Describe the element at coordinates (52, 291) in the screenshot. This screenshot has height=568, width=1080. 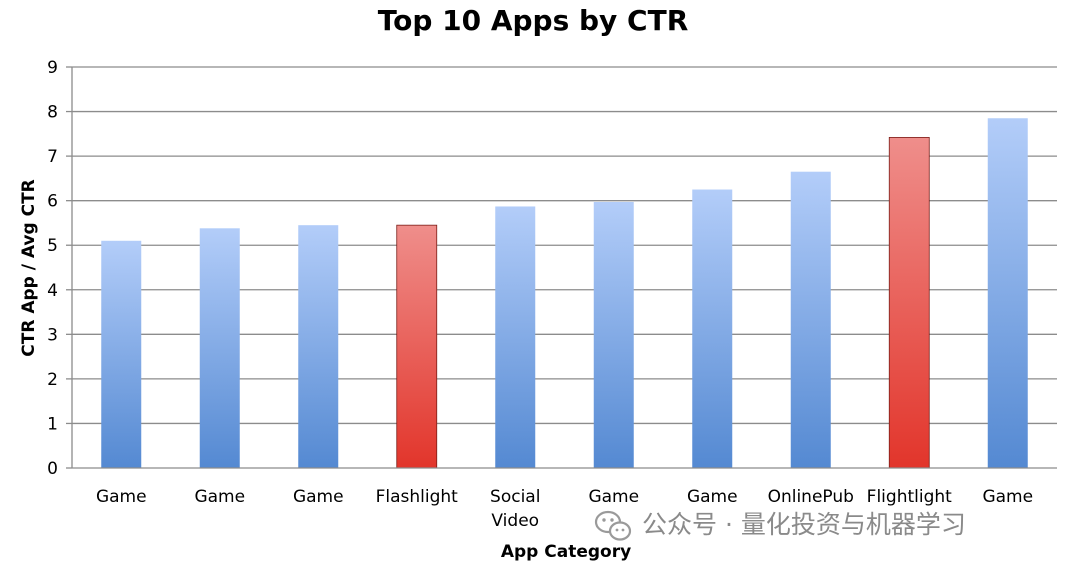
I see `y-tick-label: 4` at that location.